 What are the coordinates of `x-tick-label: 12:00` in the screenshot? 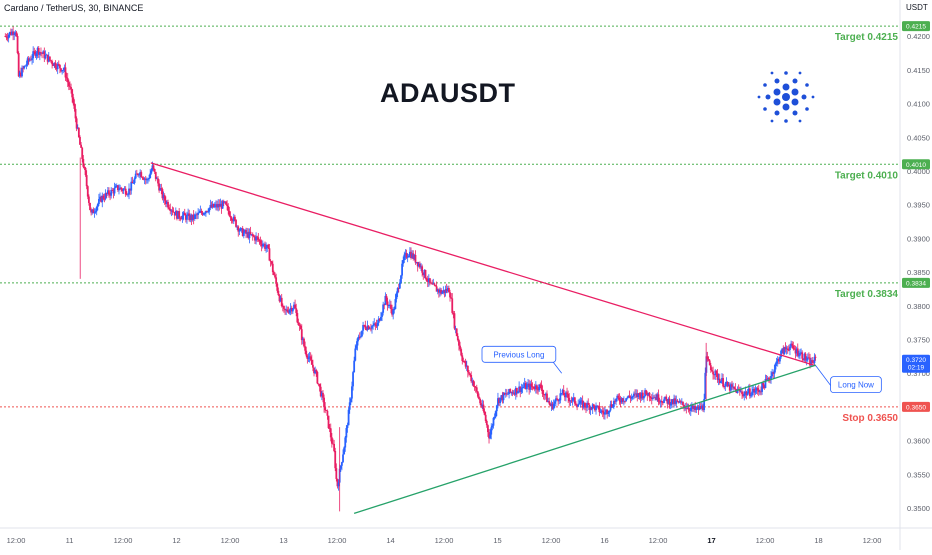 It's located at (230, 540).